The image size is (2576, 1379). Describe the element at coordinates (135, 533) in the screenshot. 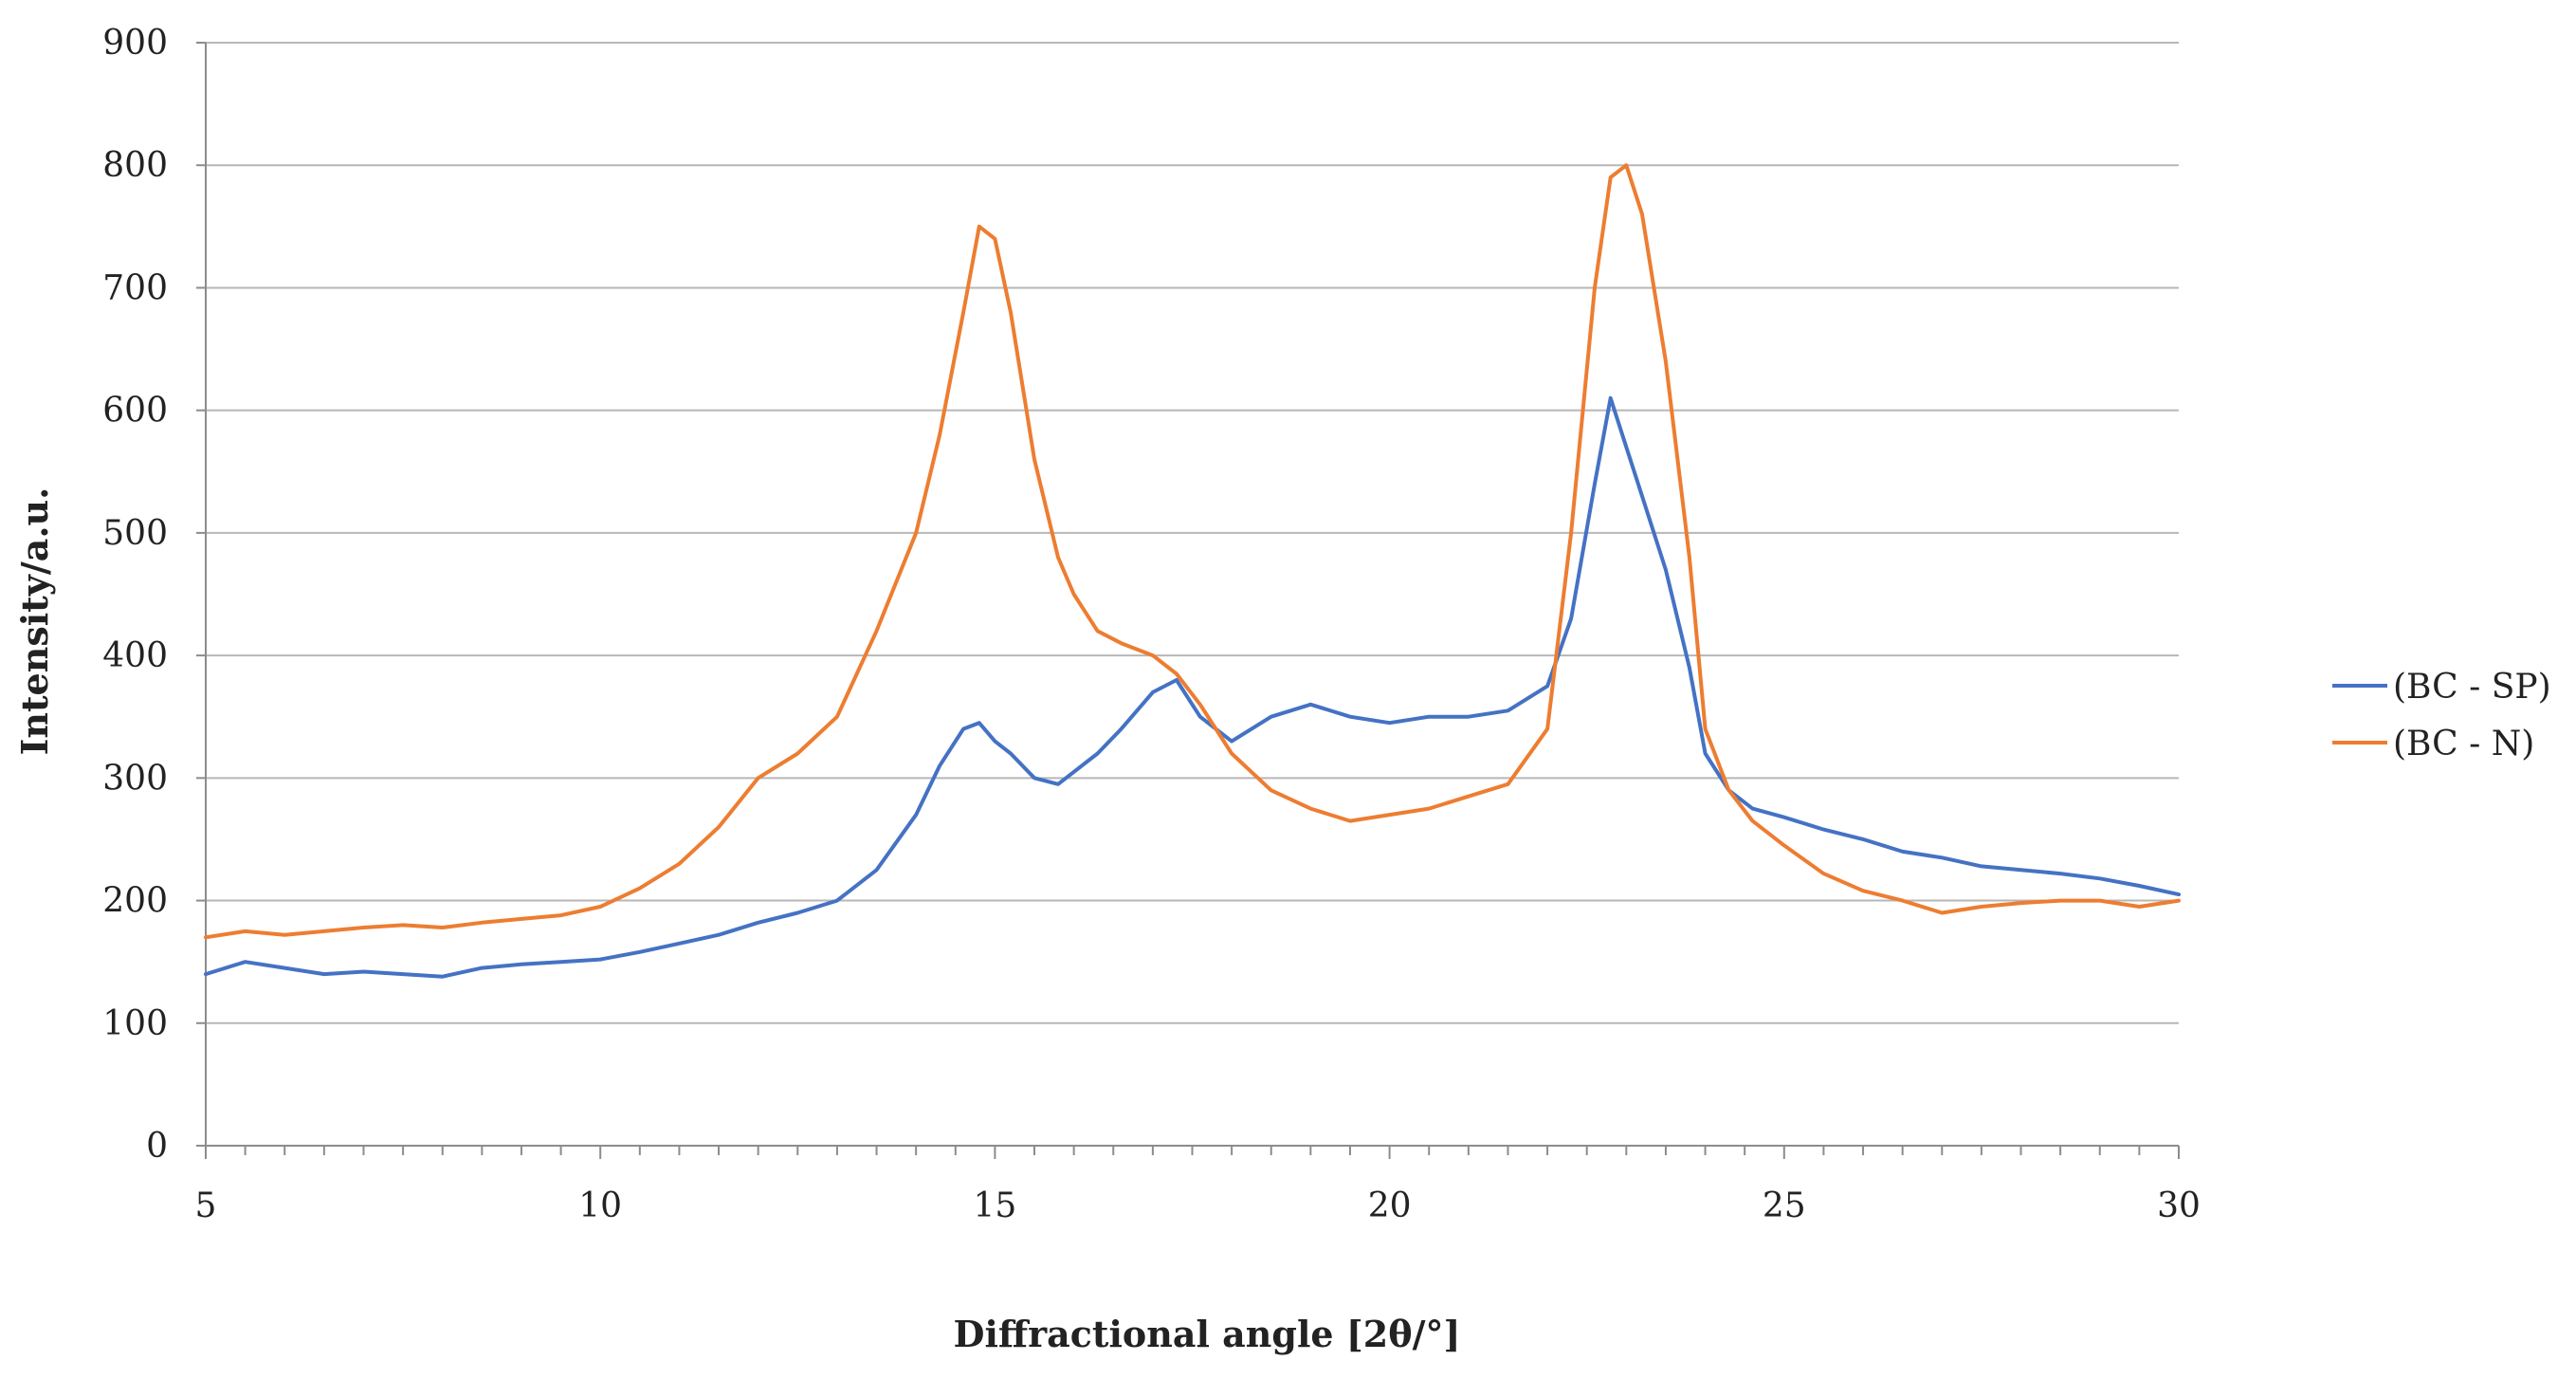

I see `y-tick-label-500: 500` at that location.